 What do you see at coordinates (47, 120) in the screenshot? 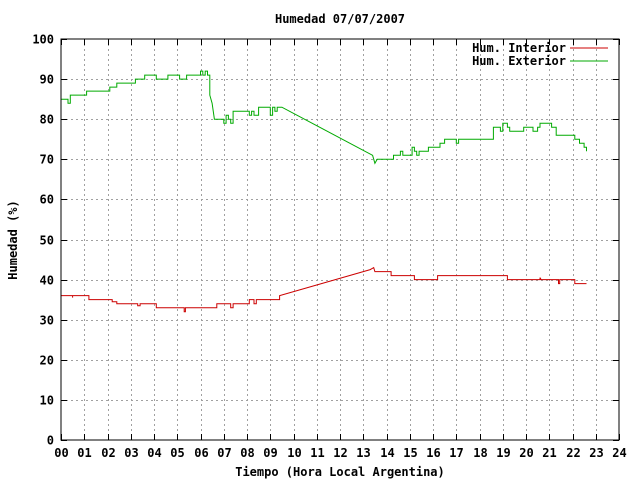
I see `y-tick-label: 80` at bounding box center [47, 120].